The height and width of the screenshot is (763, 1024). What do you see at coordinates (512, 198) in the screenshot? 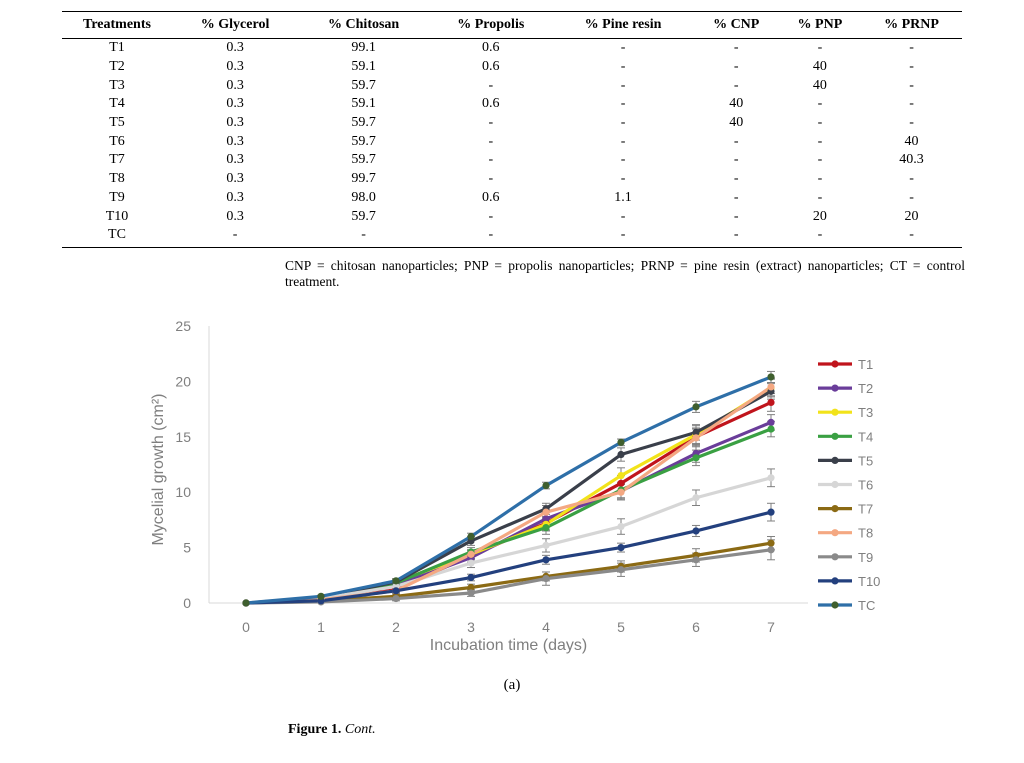
I see `table-row: T9 0.3 98.0 0.6 1.1 - - -` at bounding box center [512, 198].